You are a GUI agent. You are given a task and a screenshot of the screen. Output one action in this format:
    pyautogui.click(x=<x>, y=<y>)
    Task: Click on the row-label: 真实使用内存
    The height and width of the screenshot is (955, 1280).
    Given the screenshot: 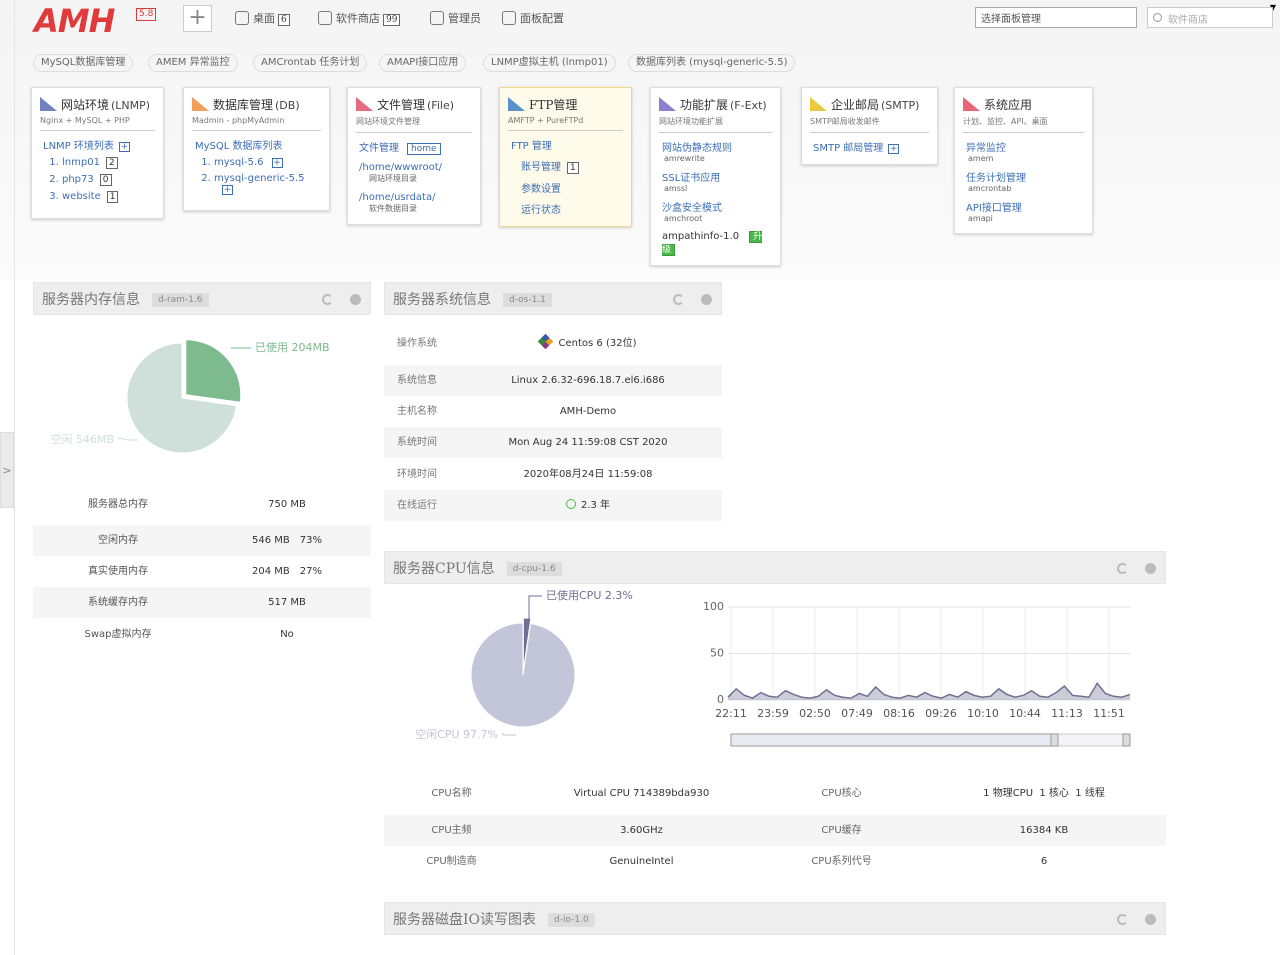 What is the action you would take?
    pyautogui.click(x=118, y=571)
    